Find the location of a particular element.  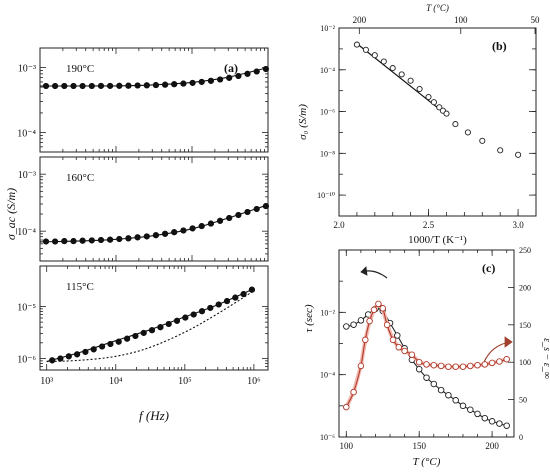

x-axis-label: 1000/T (K⁻¹) is located at coordinates (437, 240).